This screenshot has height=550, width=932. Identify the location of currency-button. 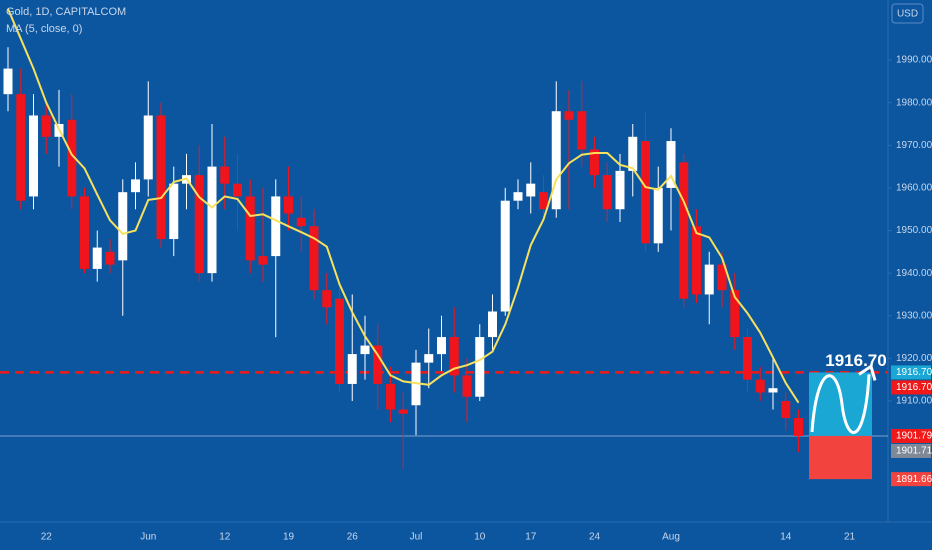
(907, 13).